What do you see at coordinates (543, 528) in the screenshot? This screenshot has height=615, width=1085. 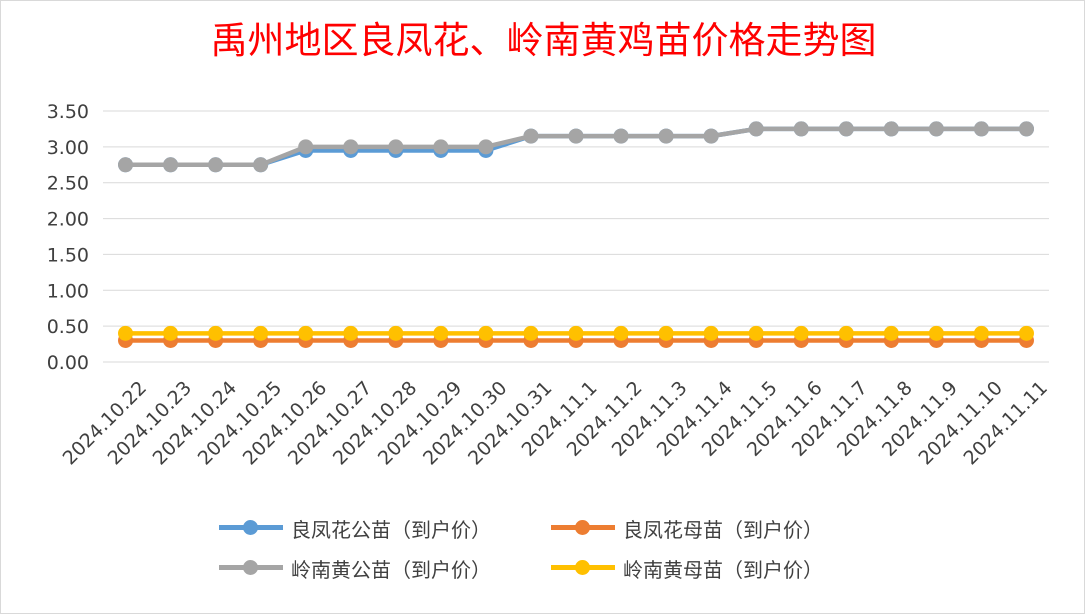 I see `legend-row-1: 良凤花公苗（到户价） 良凤花母苗（到户价）` at bounding box center [543, 528].